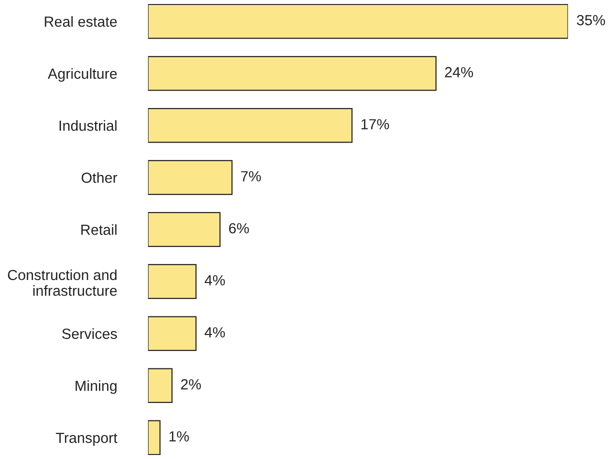 Image resolution: width=610 pixels, height=459 pixels. Describe the element at coordinates (62, 282) in the screenshot. I see `y-tick-label: Construction and infrastructure` at that location.